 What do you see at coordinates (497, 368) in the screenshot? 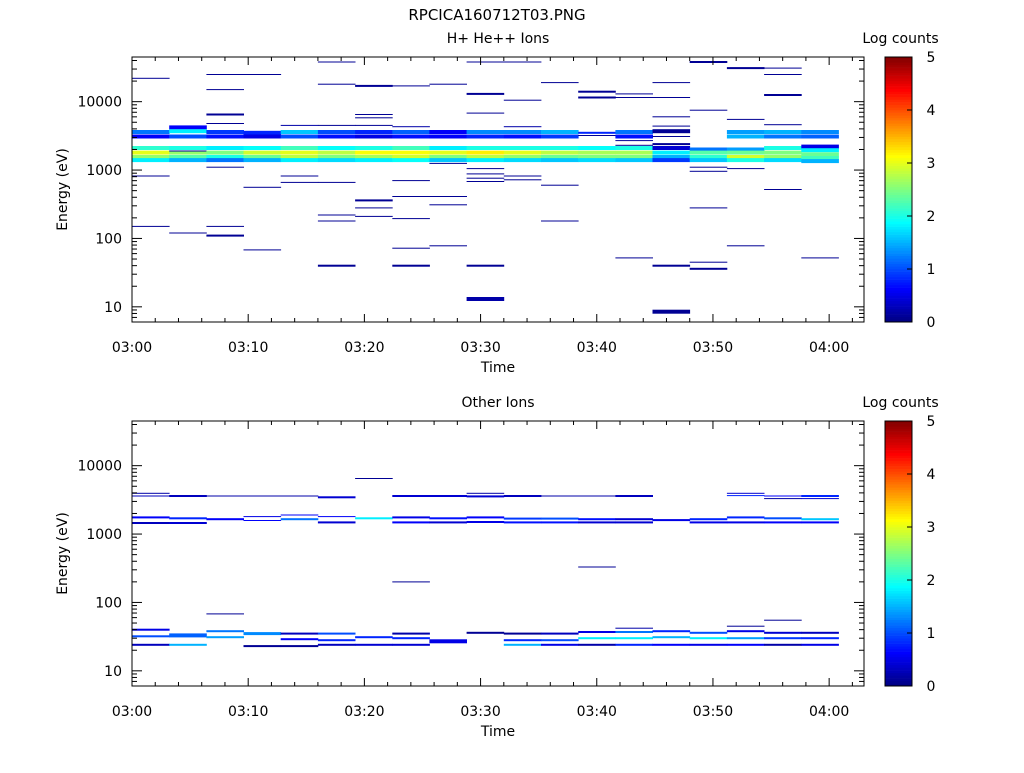
I see `x-axis-label: Time` at bounding box center [497, 368].